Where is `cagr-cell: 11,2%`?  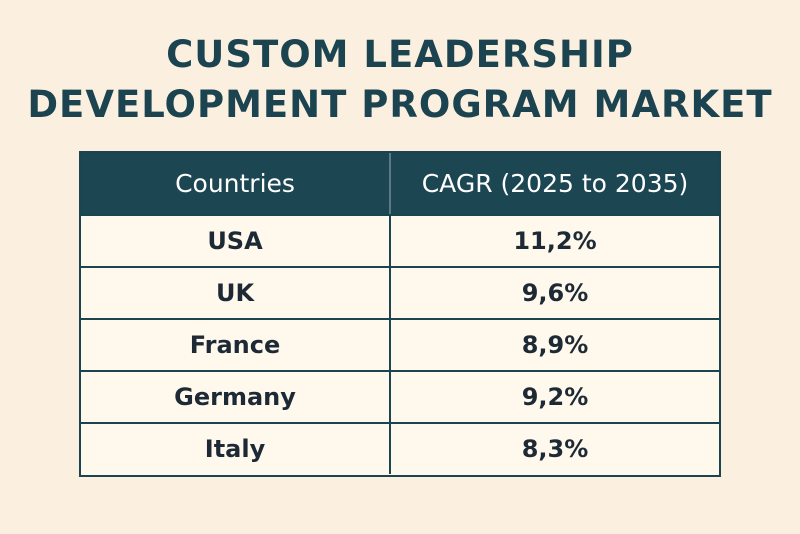
cagr-cell: 11,2% is located at coordinates (555, 241).